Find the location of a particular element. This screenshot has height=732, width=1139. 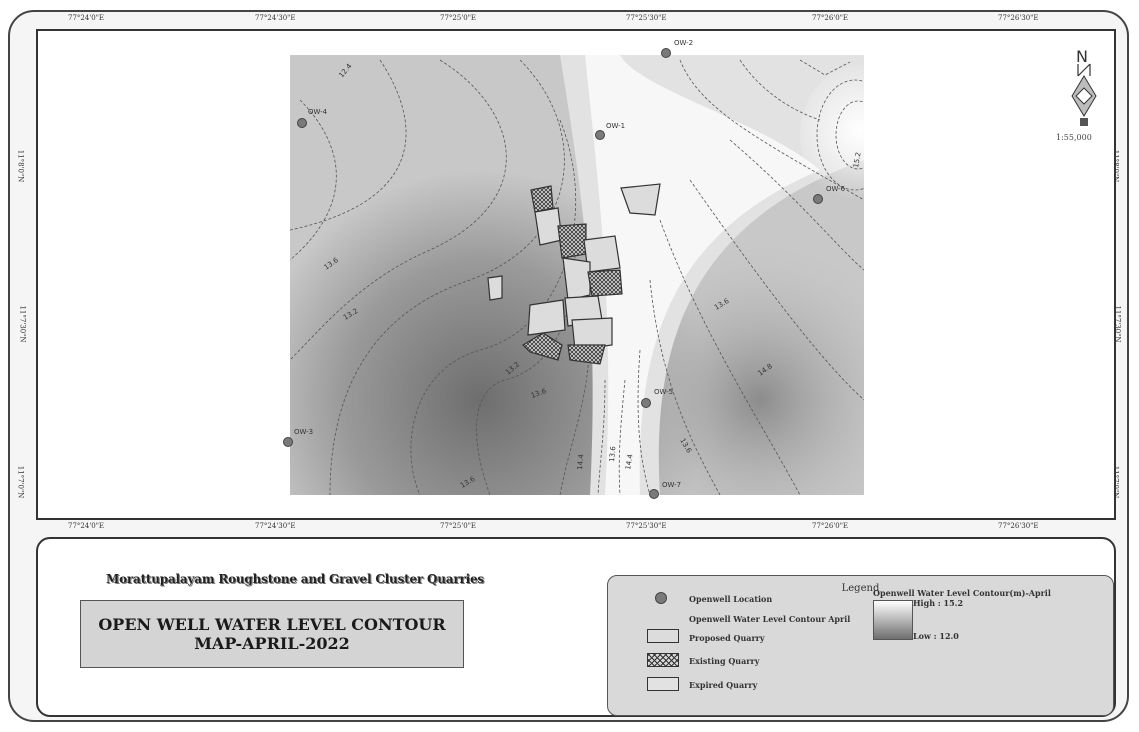

lon-tick-top: 77°26'30"E is located at coordinates (1018, 18).